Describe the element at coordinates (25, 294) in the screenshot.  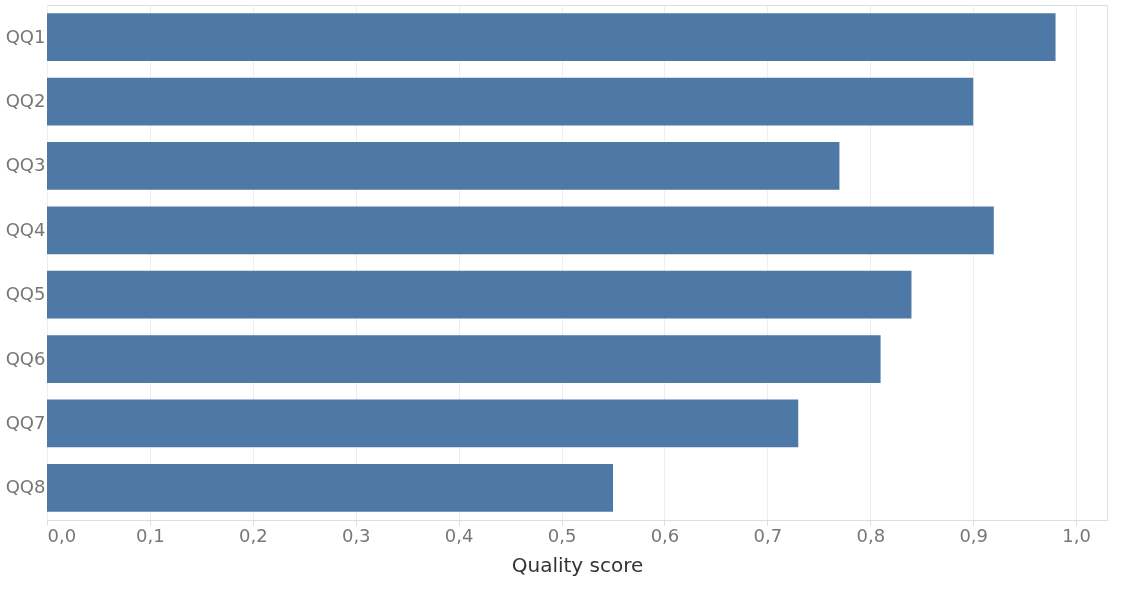
I see `y-tick-label: QQ5` at that location.